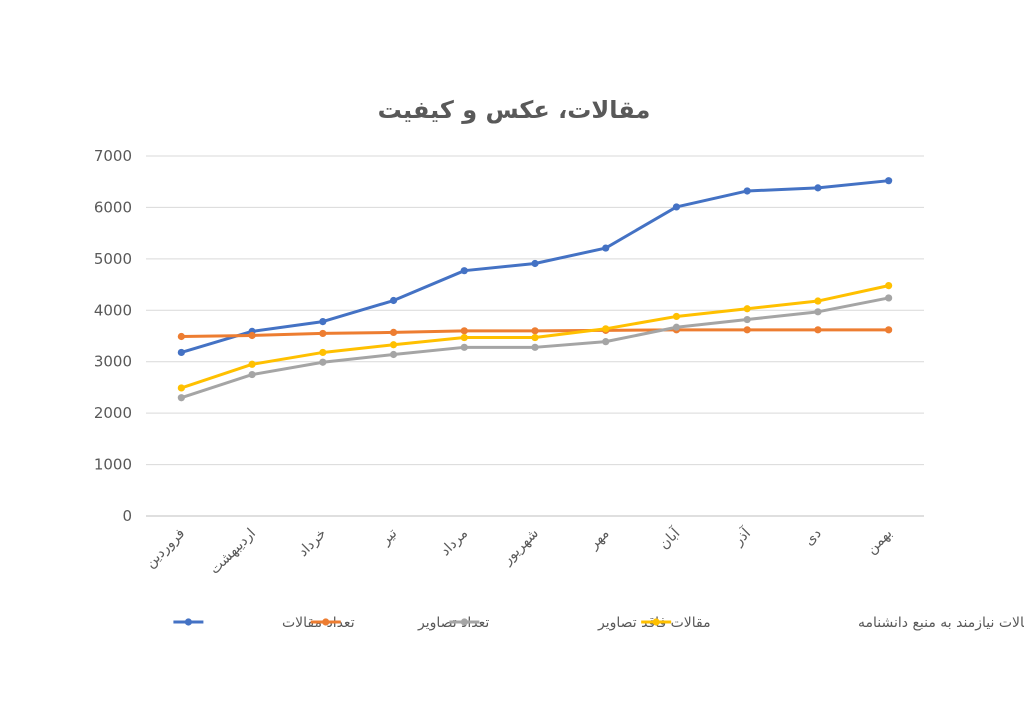 Image resolution: width=1024 pixels, height=724 pixels. What do you see at coordinates (598, 539) in the screenshot?
I see `x-tick-label: مهر` at bounding box center [598, 539].